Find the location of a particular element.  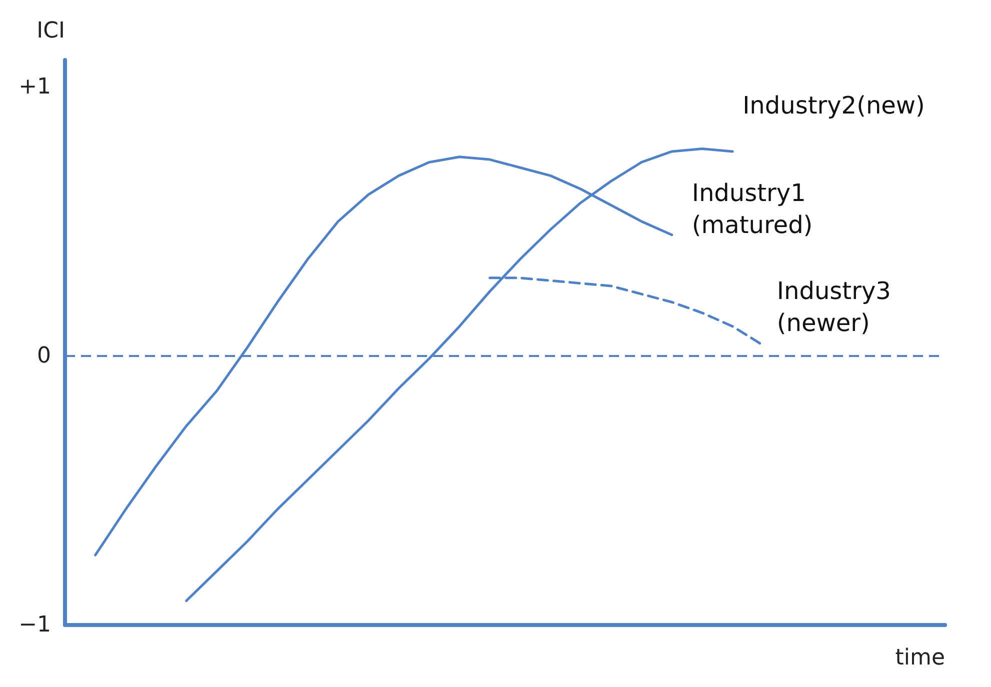

x-axis-title: time is located at coordinates (920, 658).